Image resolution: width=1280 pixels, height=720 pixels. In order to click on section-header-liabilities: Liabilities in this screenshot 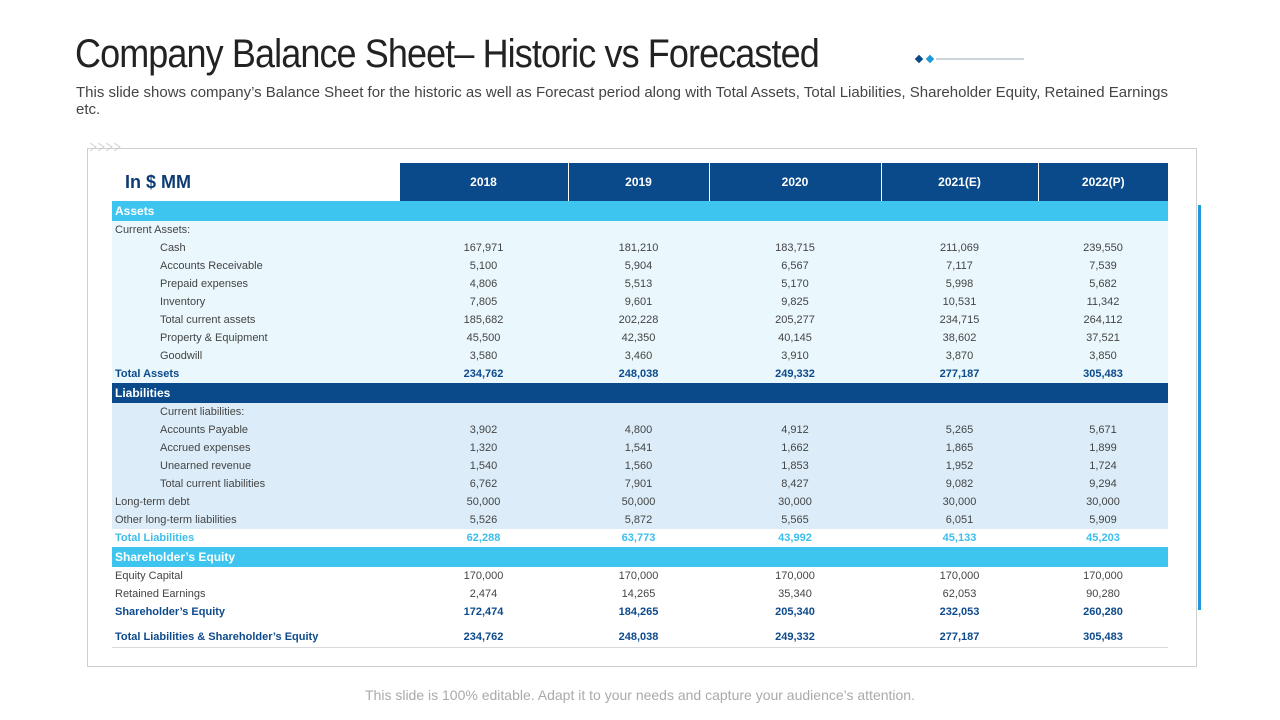, I will do `click(640, 393)`.